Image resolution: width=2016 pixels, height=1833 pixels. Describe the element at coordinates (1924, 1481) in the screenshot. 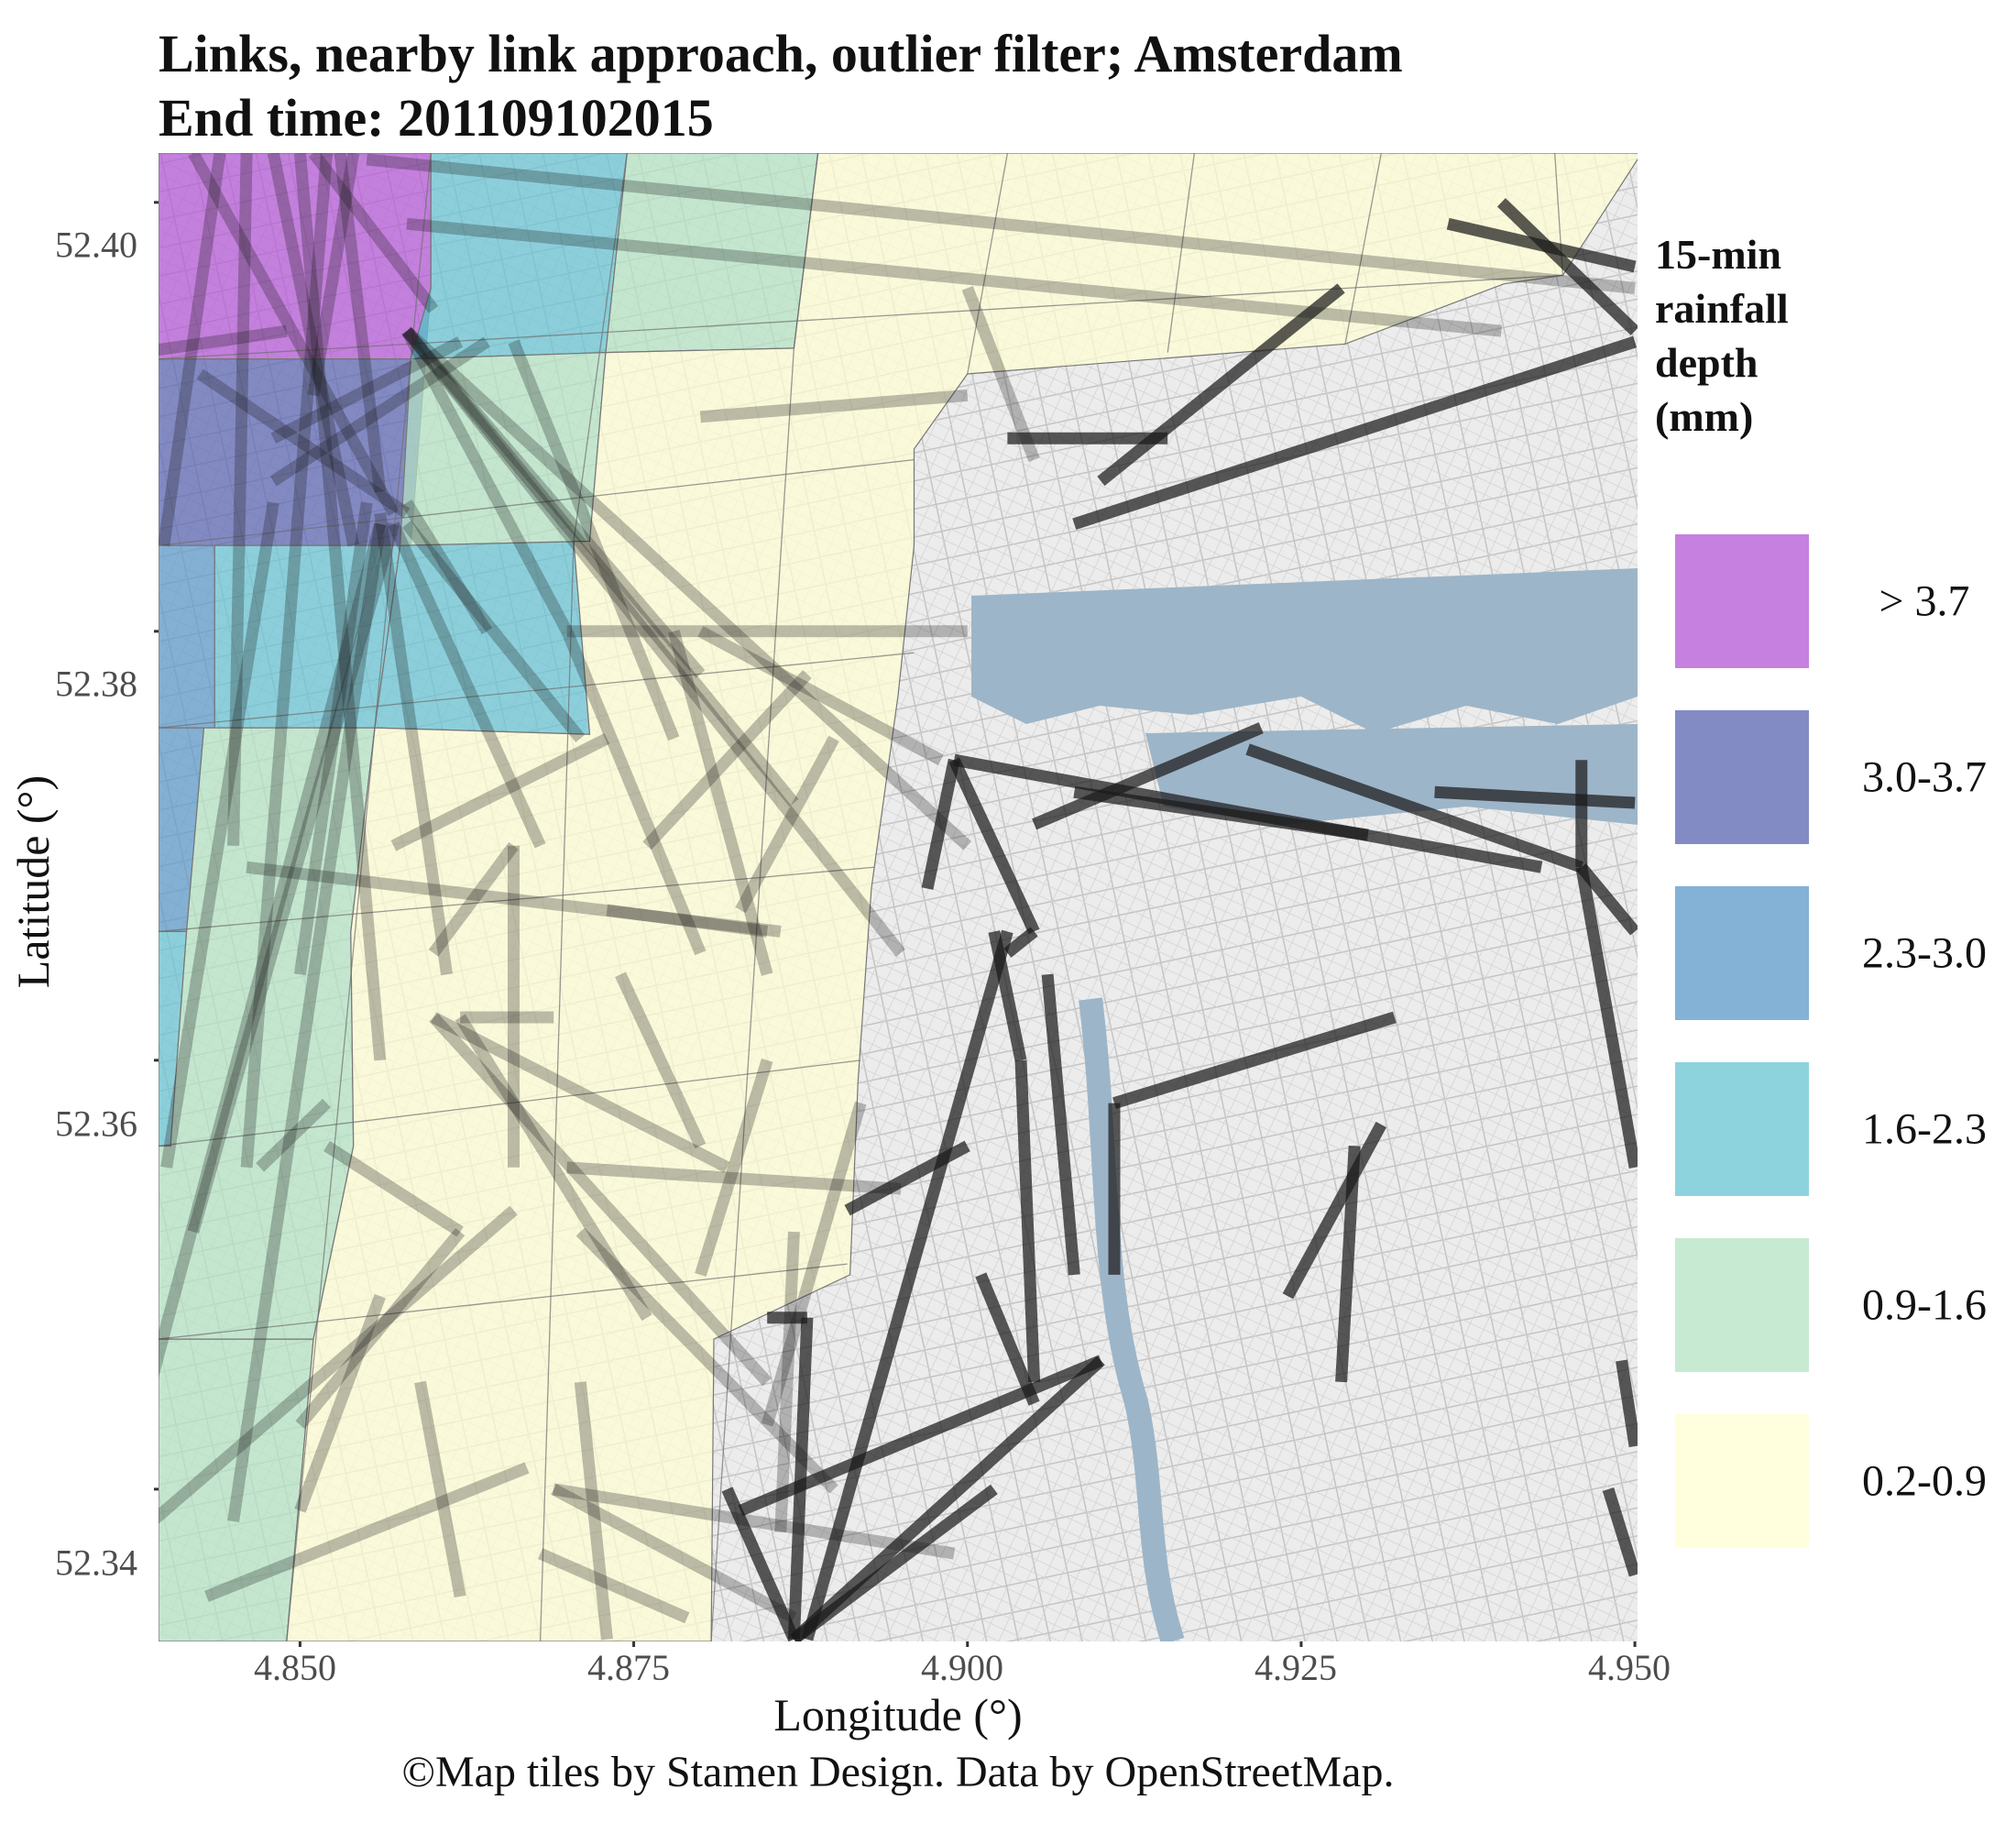

I see `legend-label: 0.2-0.9` at that location.